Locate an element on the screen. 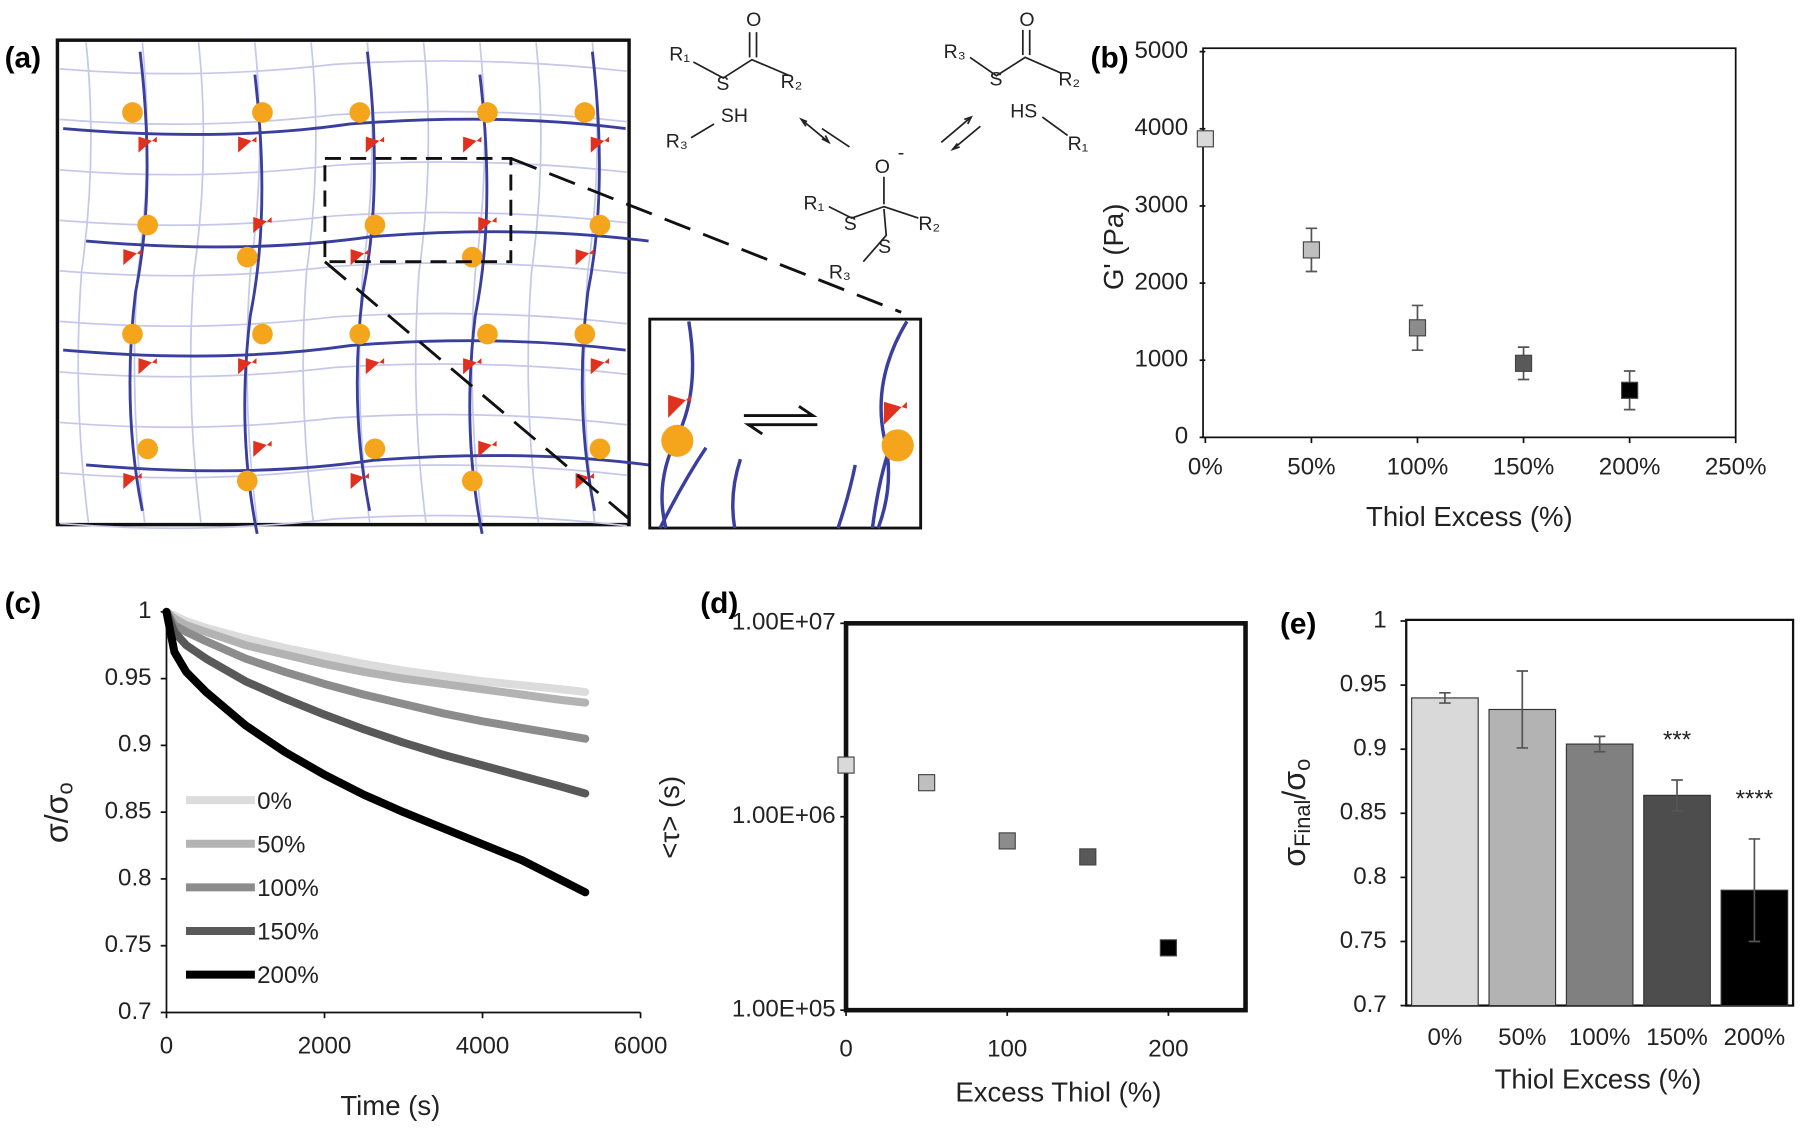 The image size is (1800, 1133). y-tick-label: 5000 is located at coordinates (1162, 50).